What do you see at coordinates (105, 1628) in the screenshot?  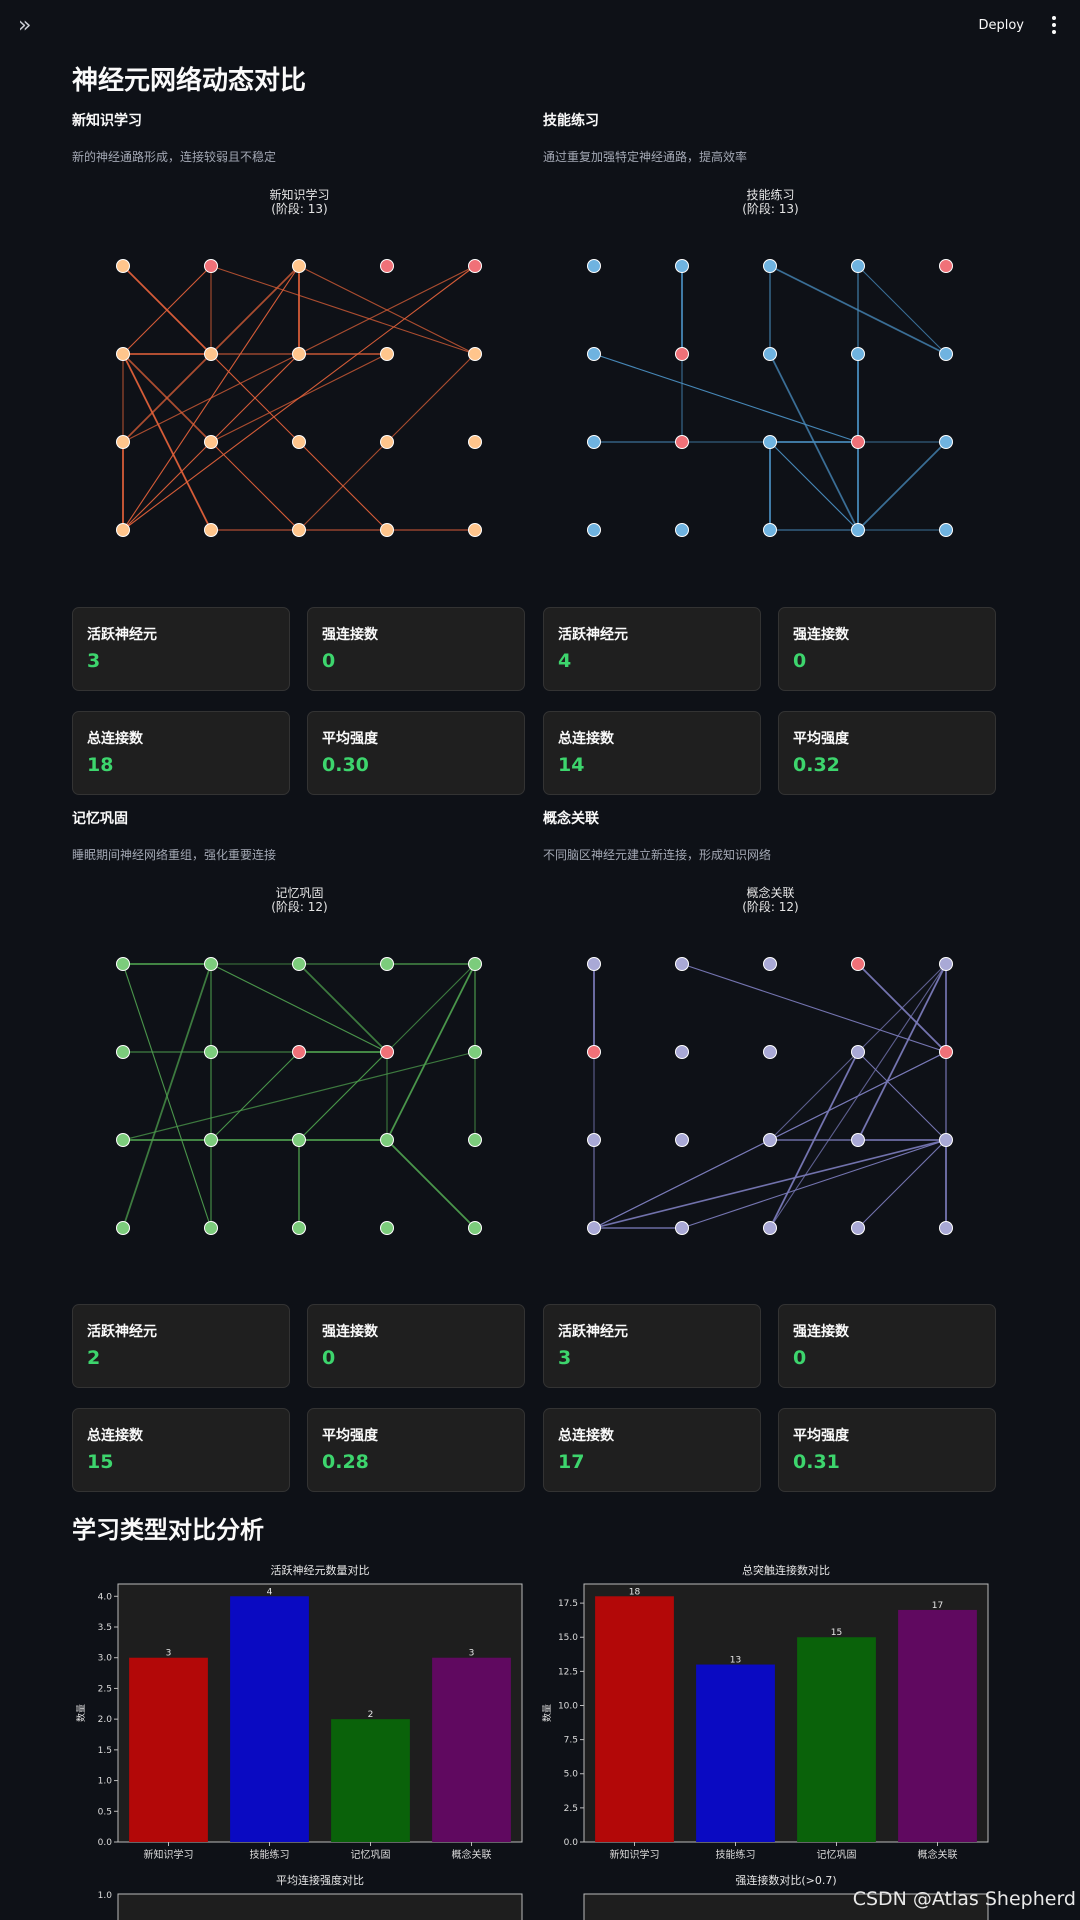 I see `y-tick-label: 3.5` at bounding box center [105, 1628].